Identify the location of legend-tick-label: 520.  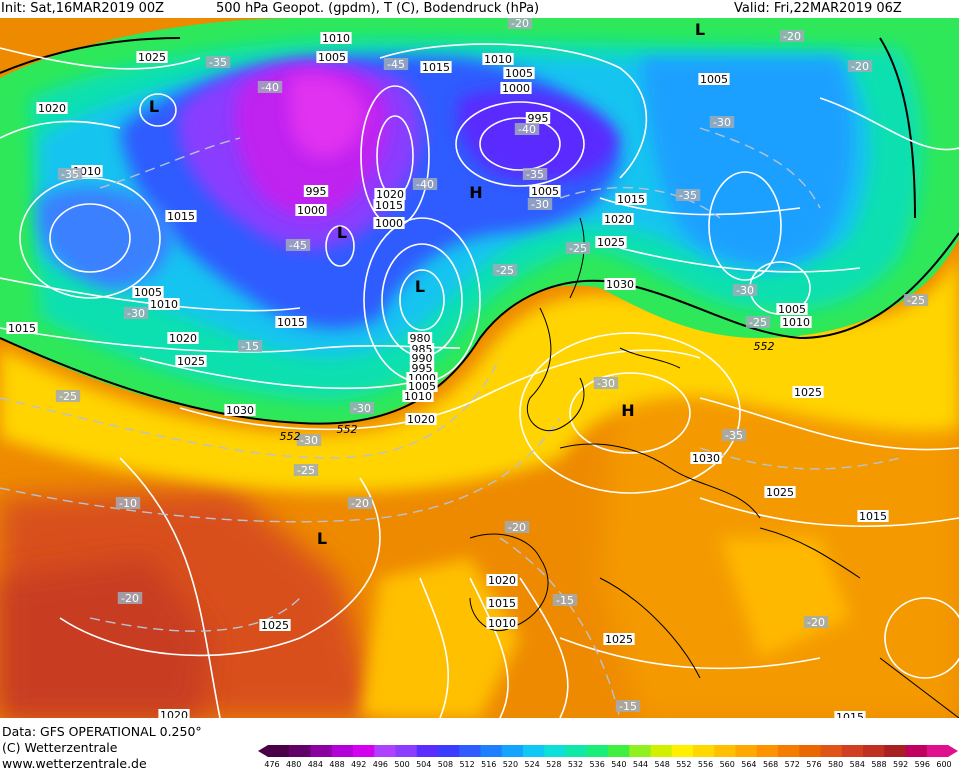
(510, 764).